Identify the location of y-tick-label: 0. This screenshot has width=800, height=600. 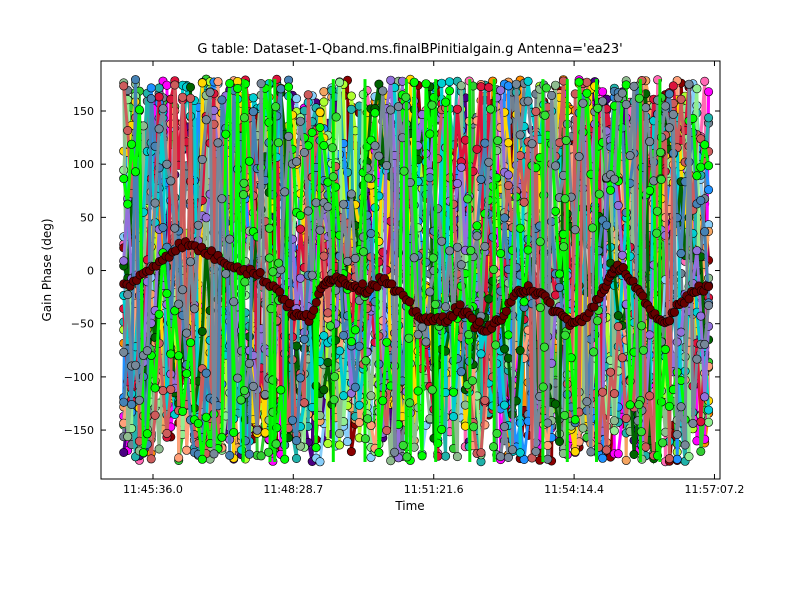
(90, 271).